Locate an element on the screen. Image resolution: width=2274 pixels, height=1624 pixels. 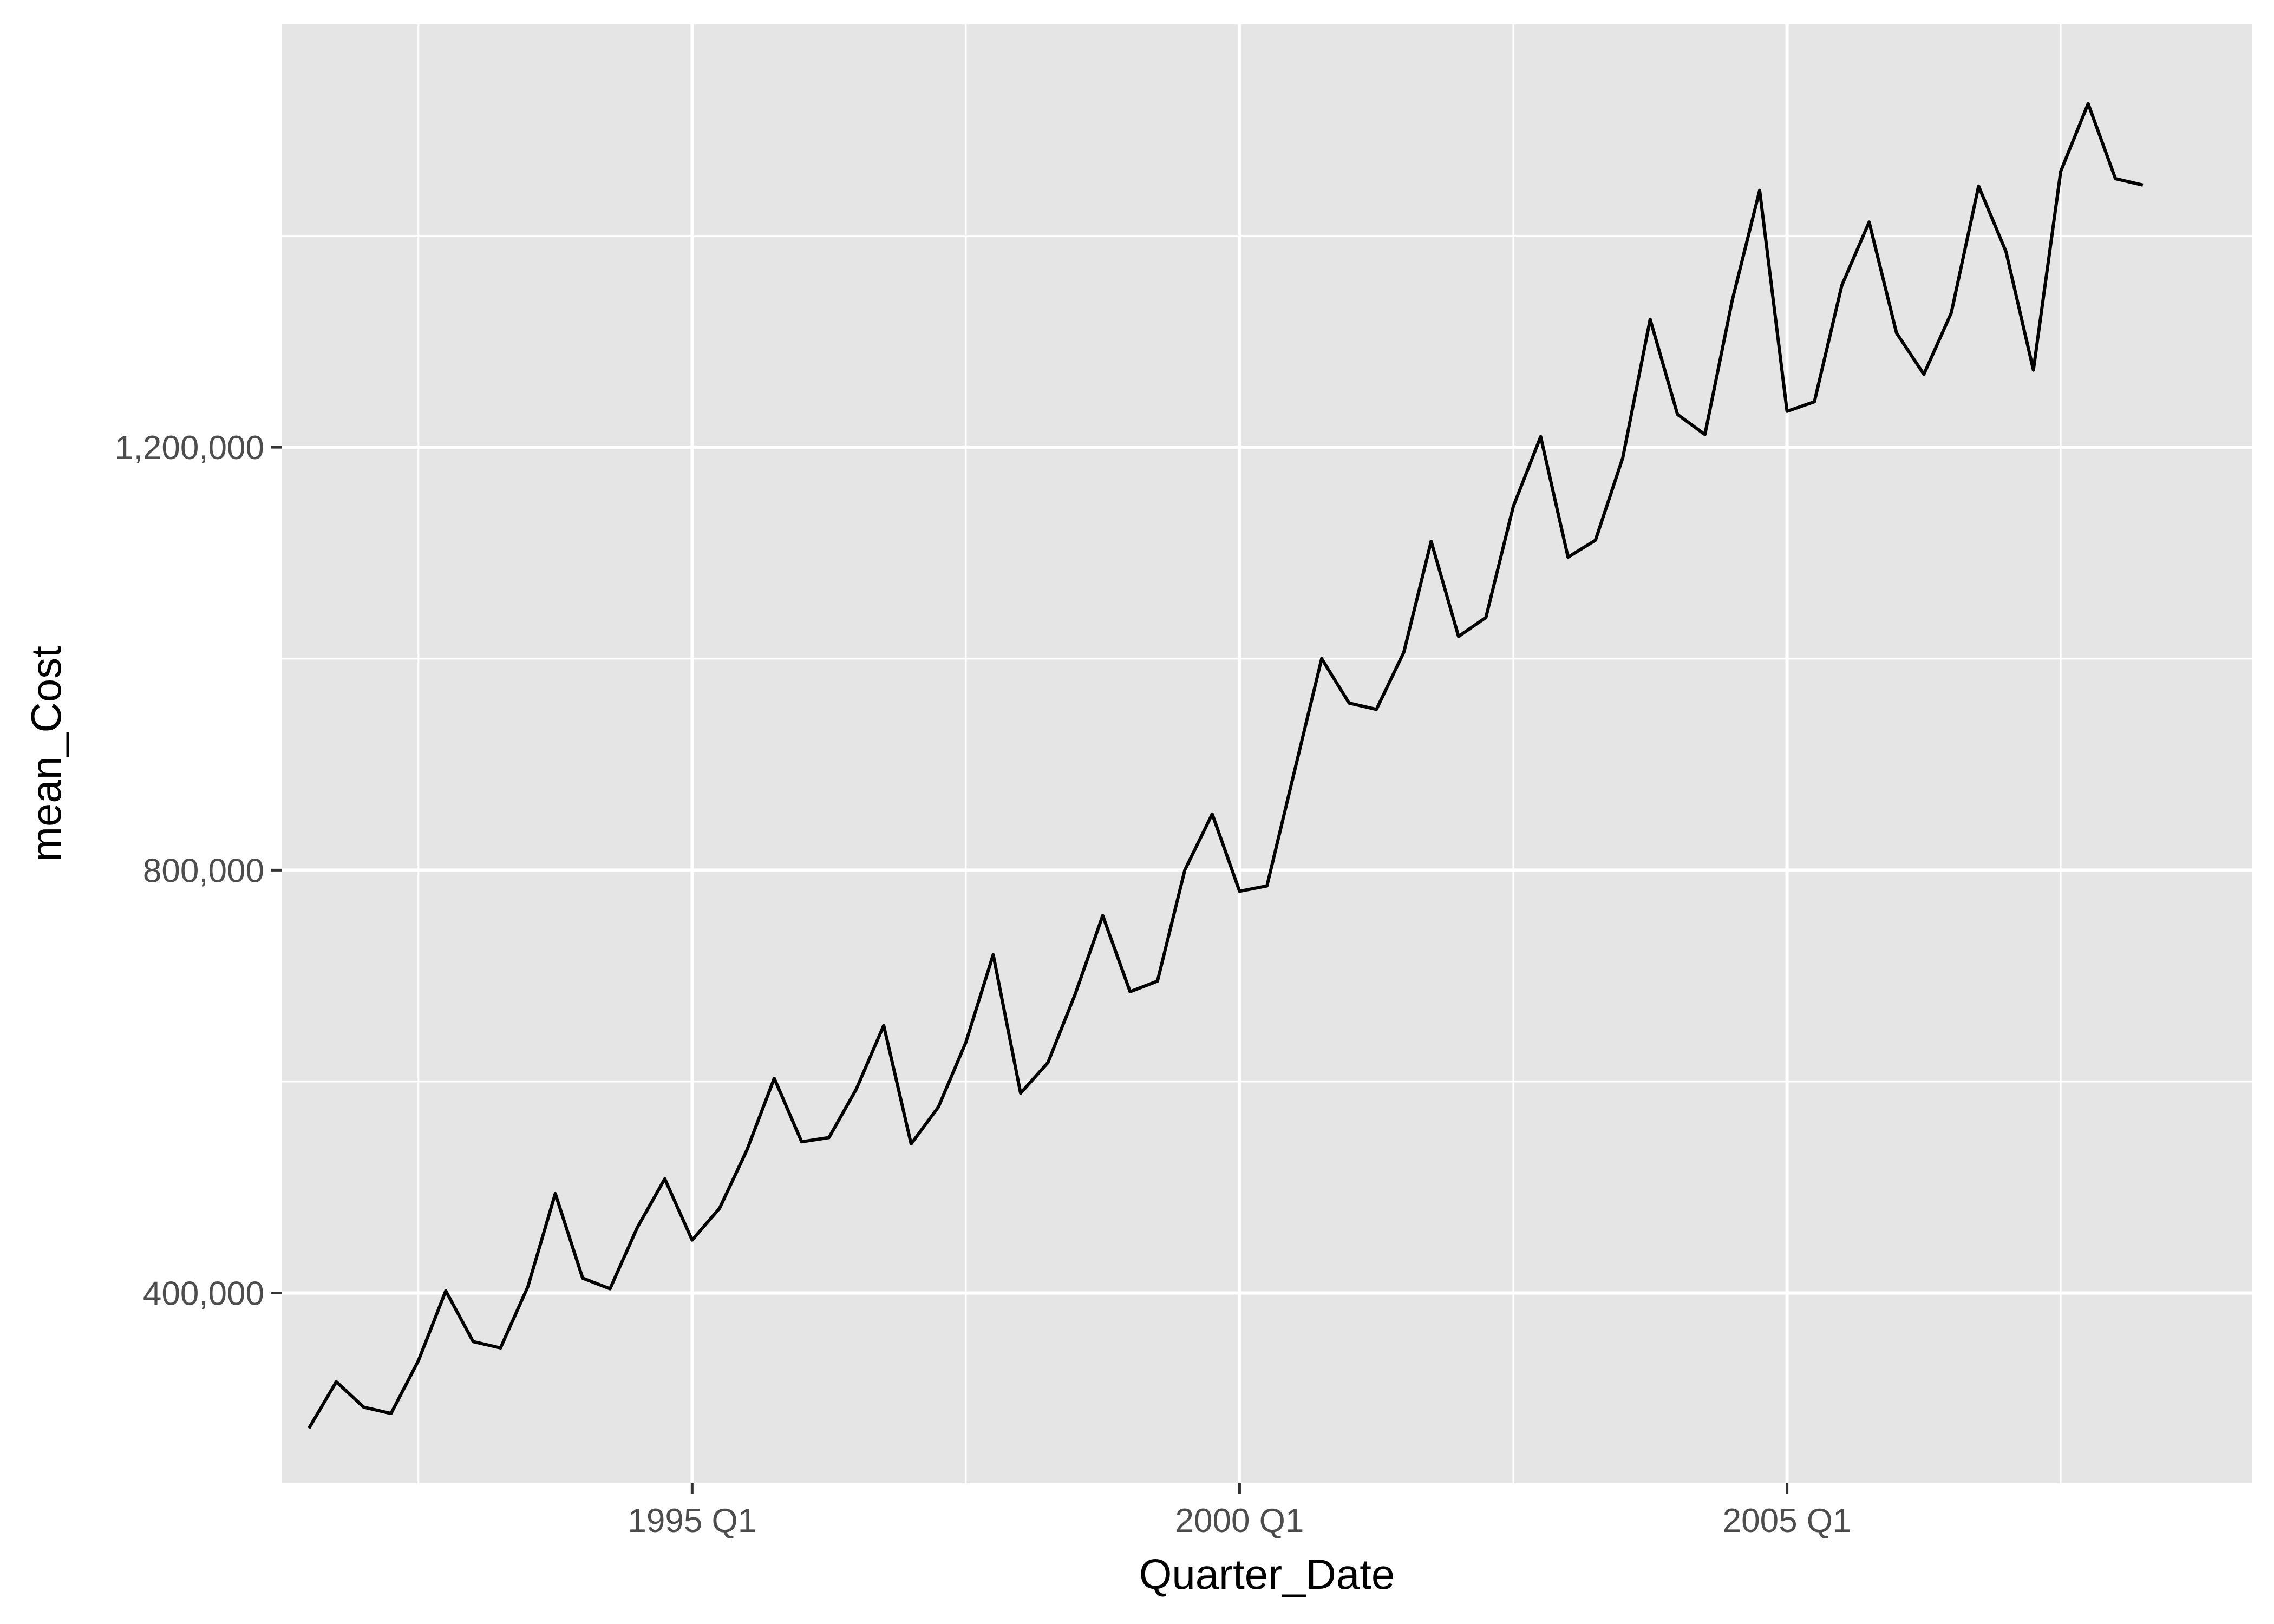
x-axis-ticks: 1995 Q1 2000 Q1 2005 Q1 is located at coordinates (1239, 1512).